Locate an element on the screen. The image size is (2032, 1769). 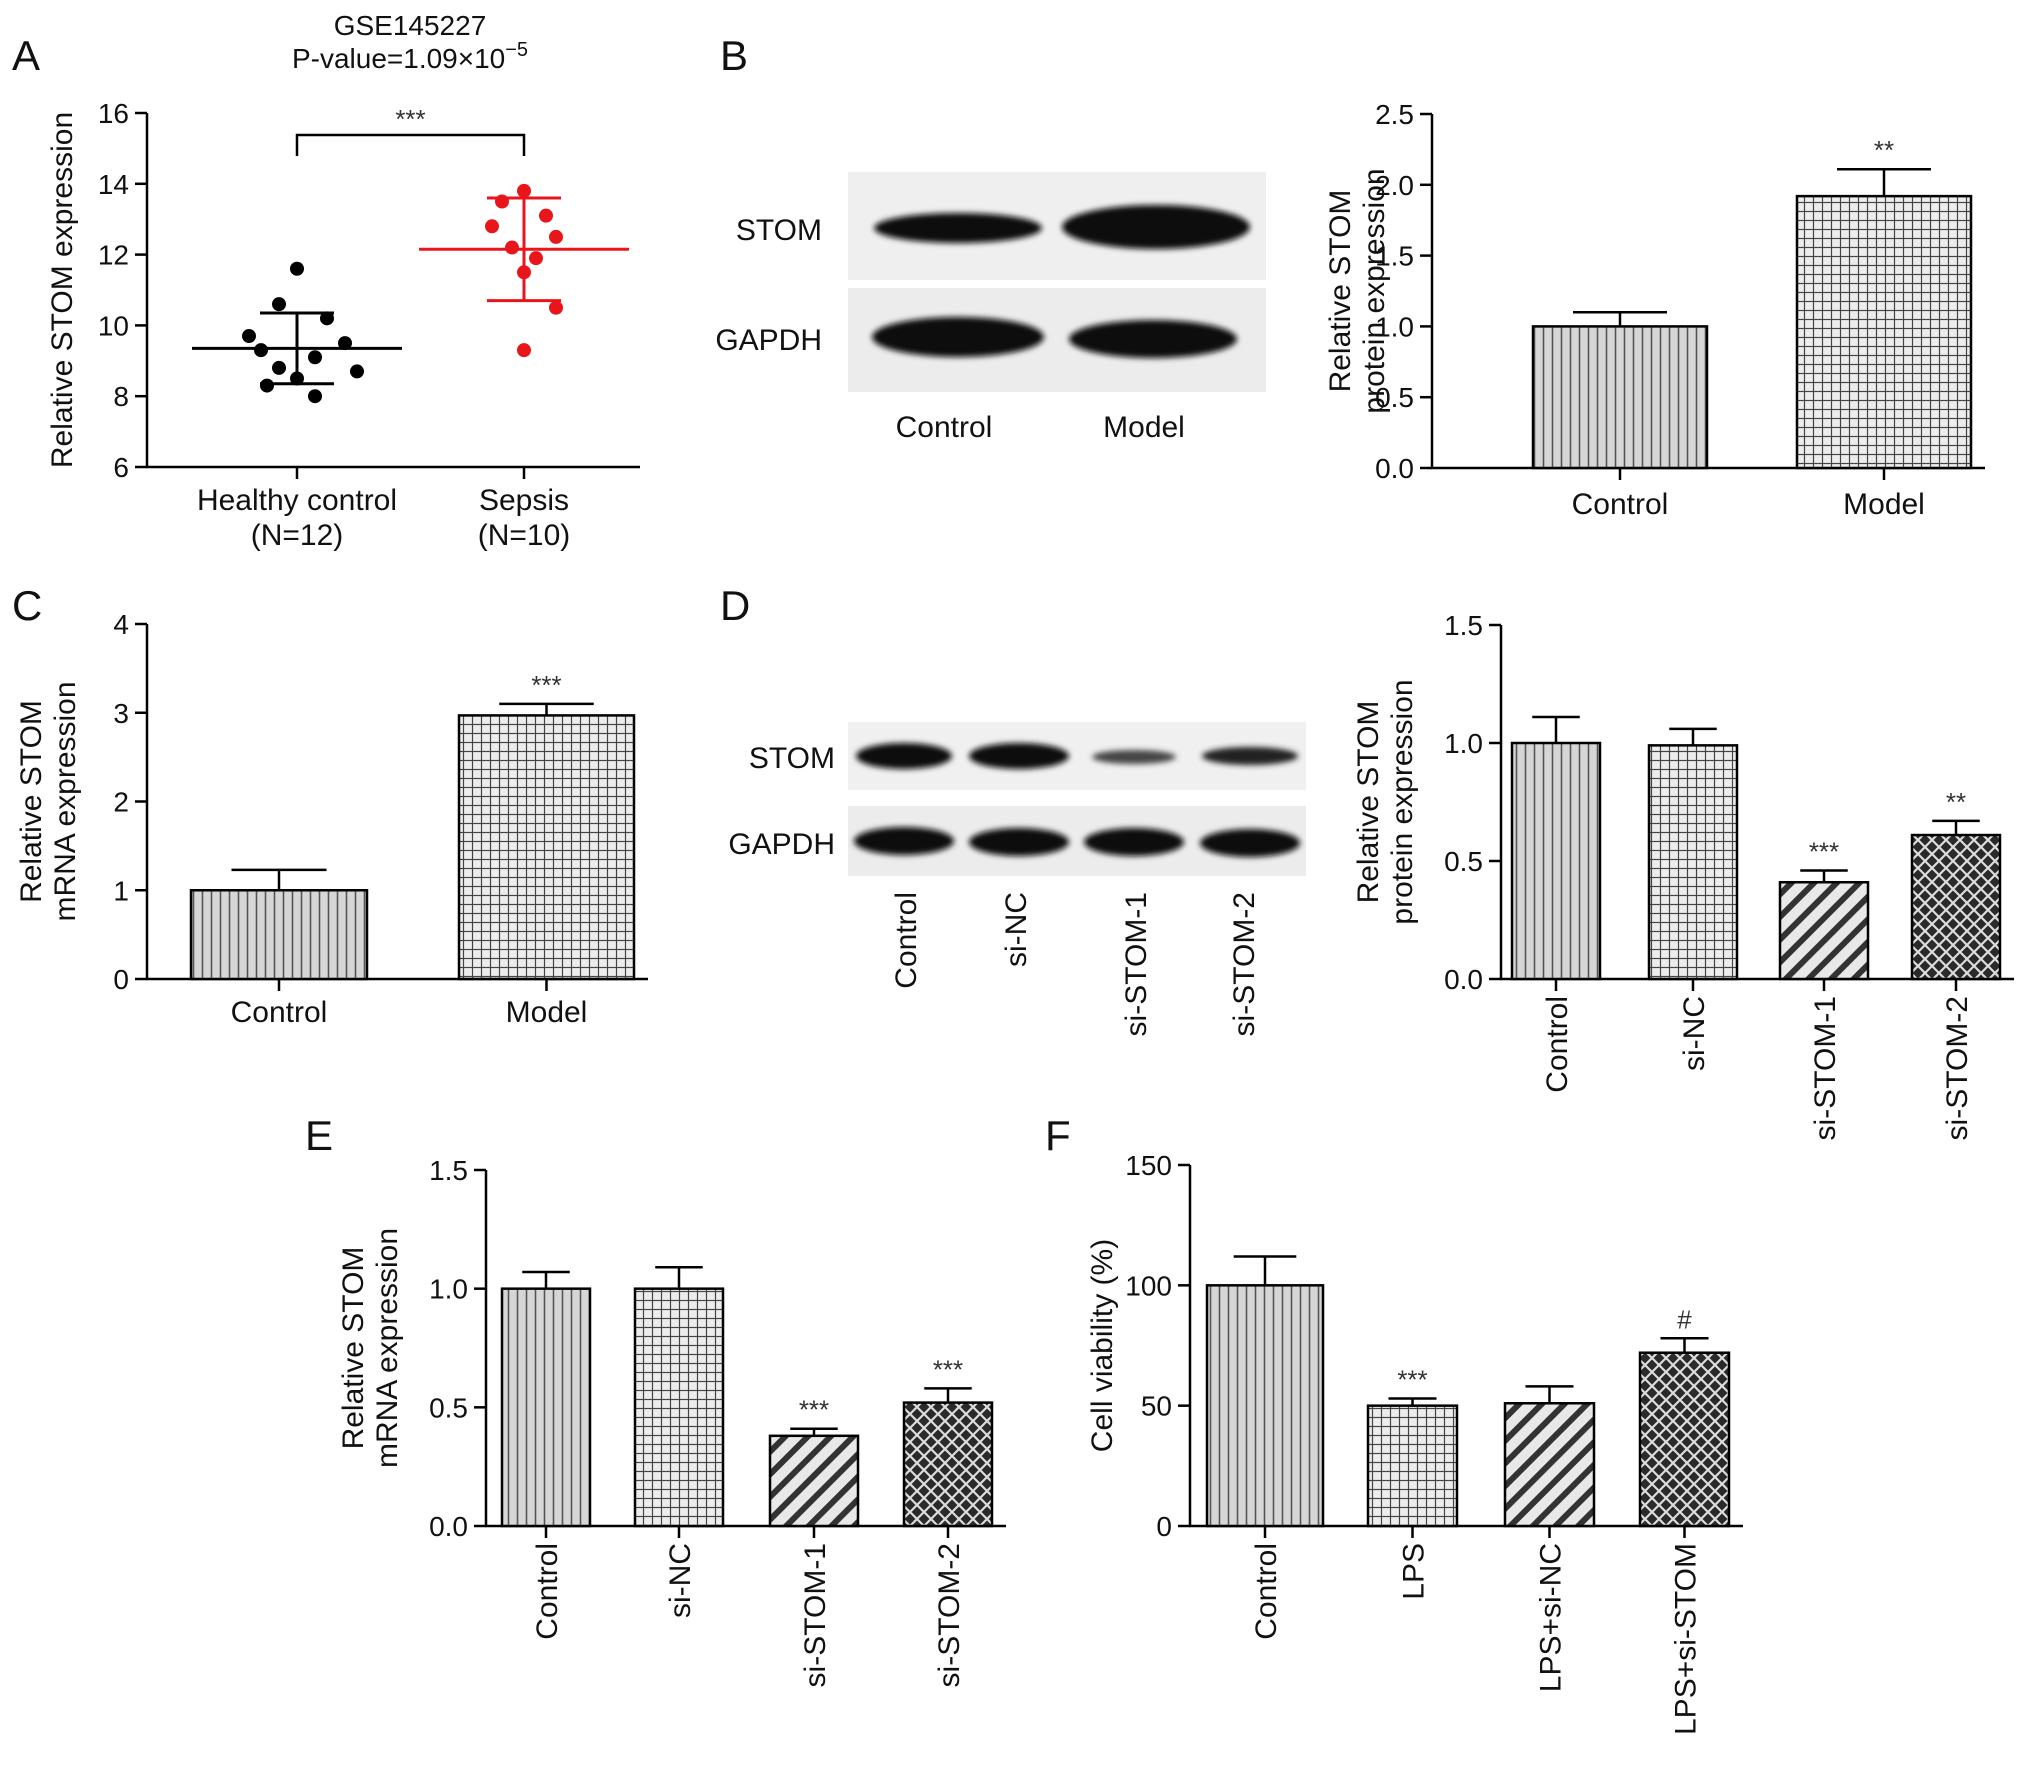
panel-letter-a: A is located at coordinates (26, 55).